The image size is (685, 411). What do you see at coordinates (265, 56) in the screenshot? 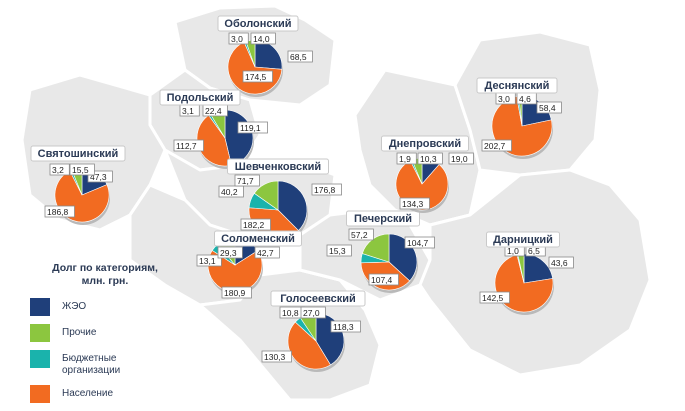
I see `district-pie-0: 68,5 174,5 3,0 14,0 Оболонский` at bounding box center [265, 56].